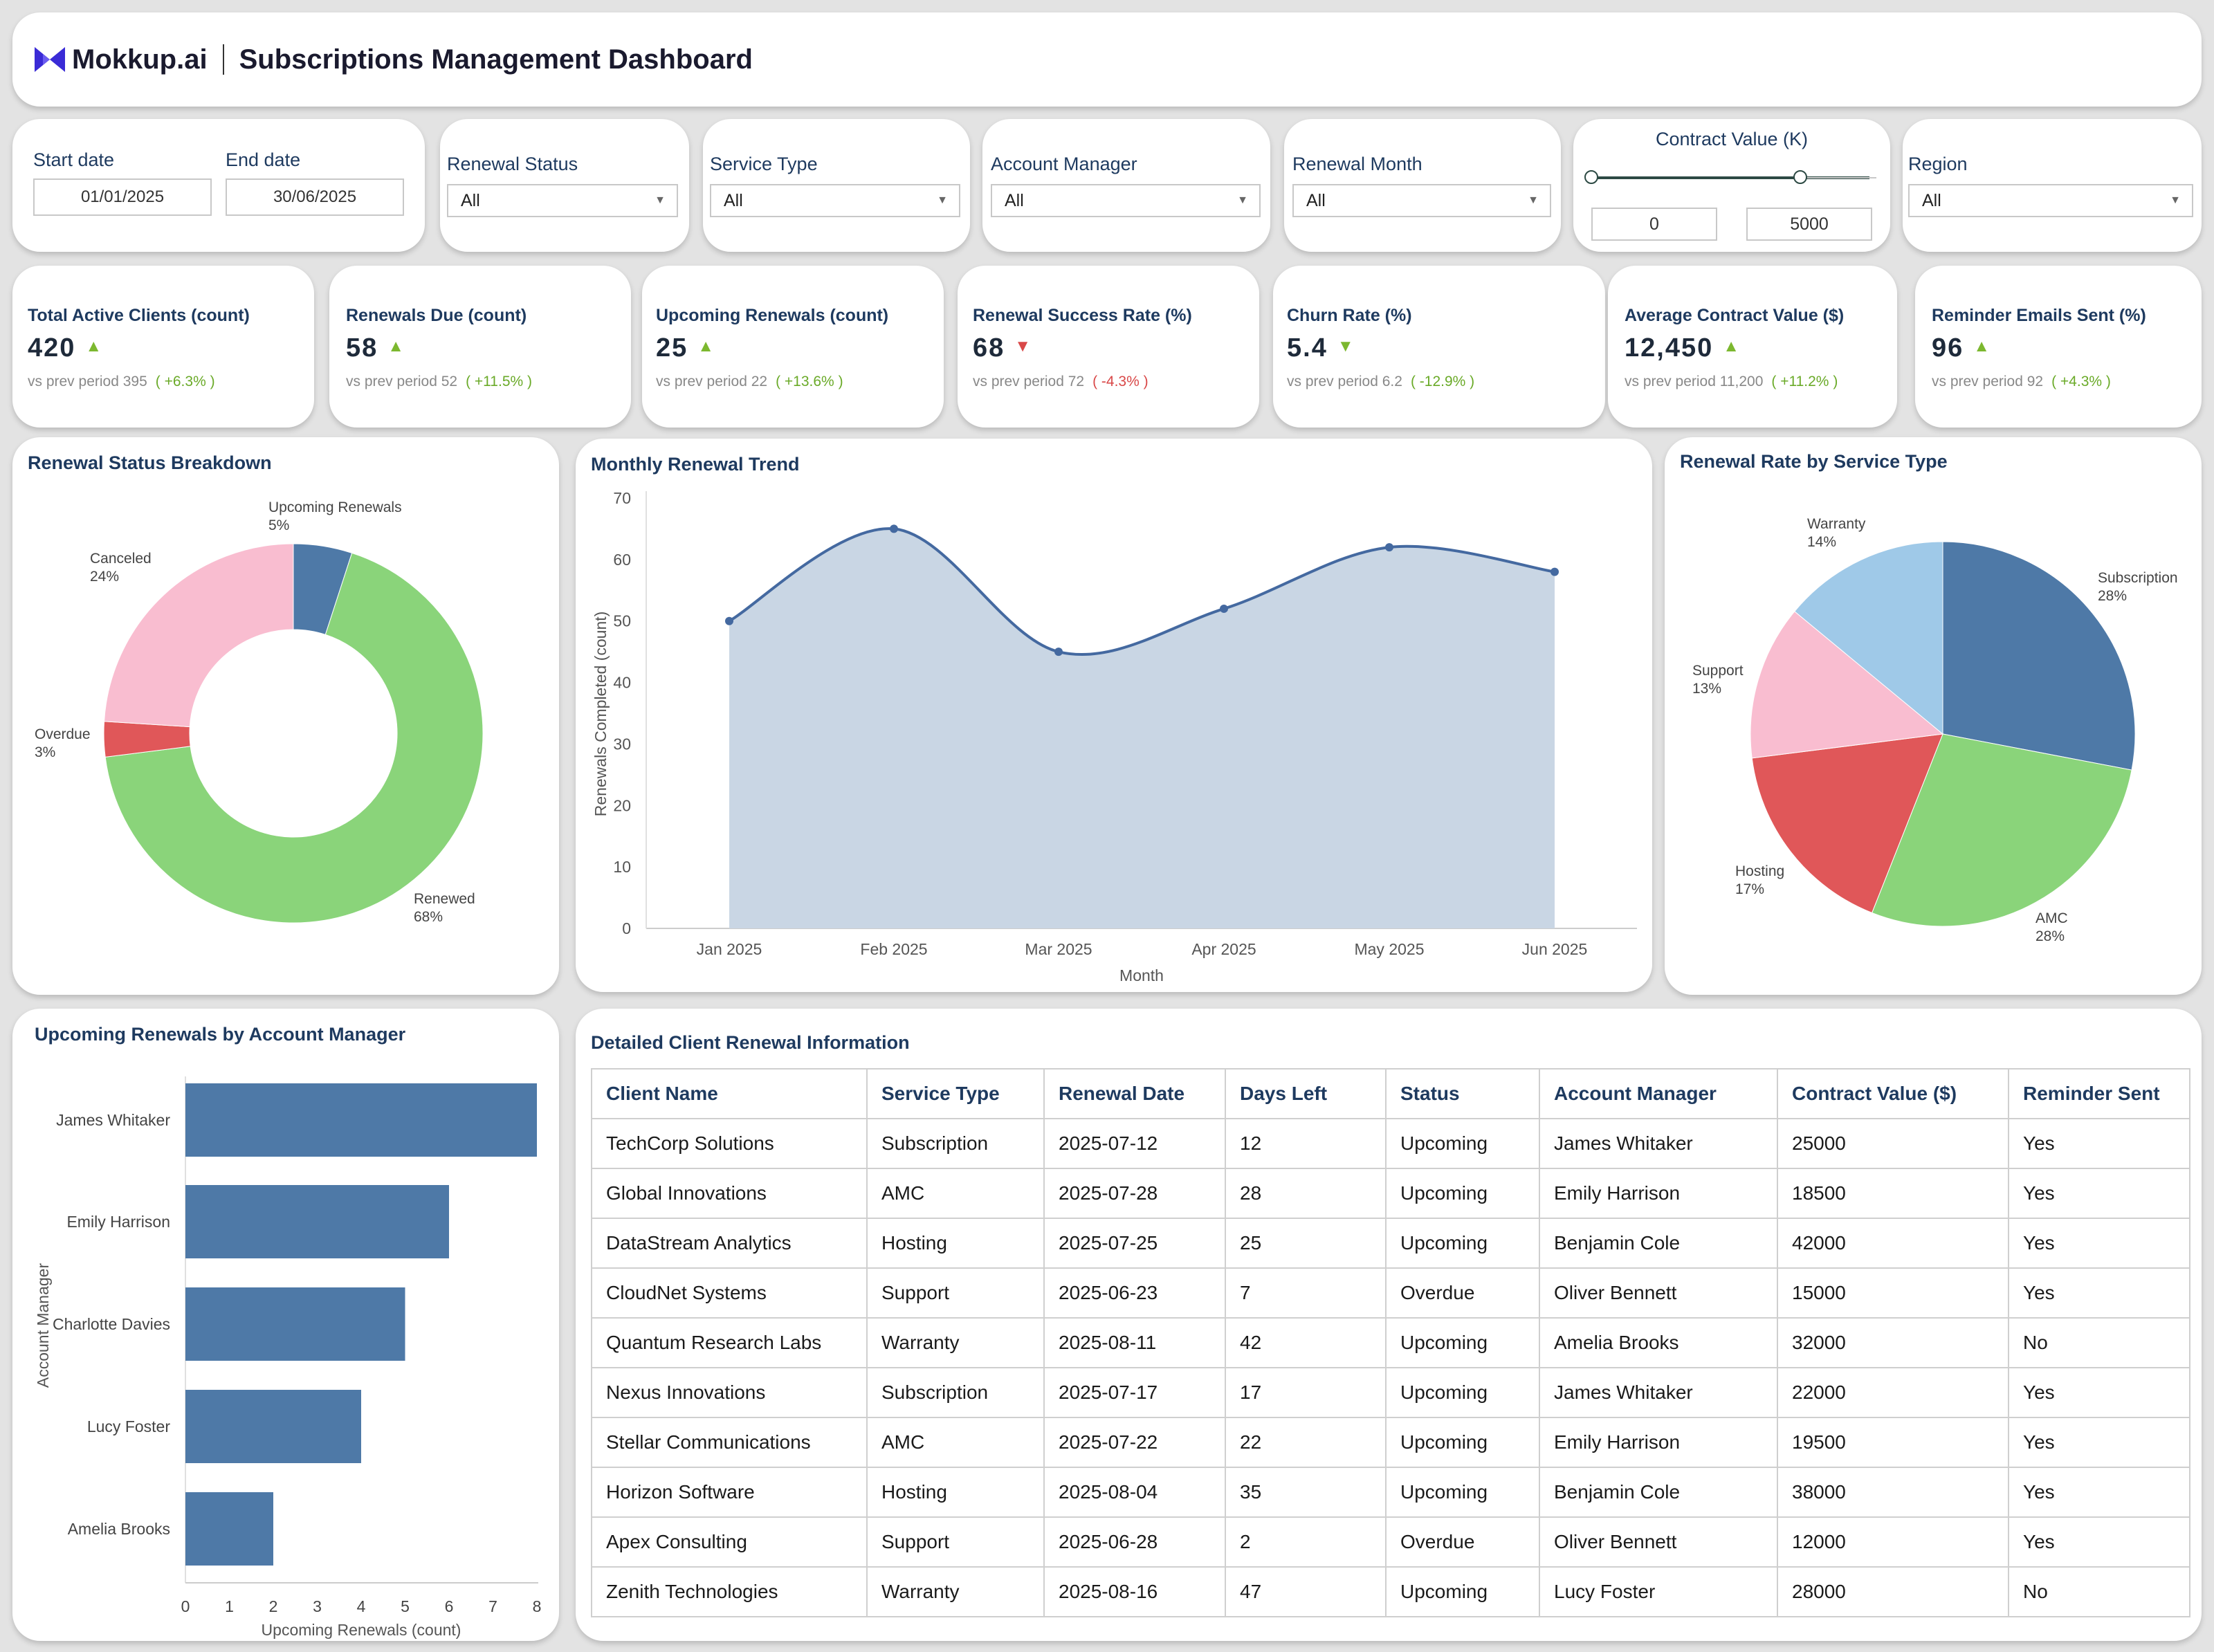  I want to click on range-slider-track, so click(1730, 177).